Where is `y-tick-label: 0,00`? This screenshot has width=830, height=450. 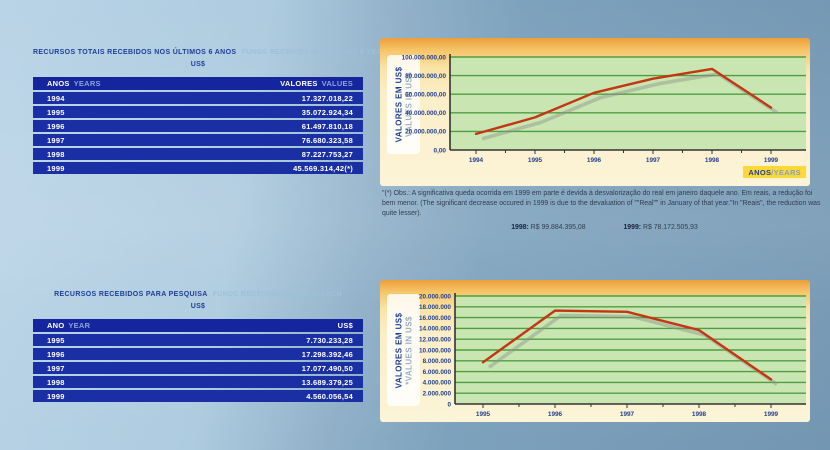 y-tick-label: 0,00 is located at coordinates (440, 150).